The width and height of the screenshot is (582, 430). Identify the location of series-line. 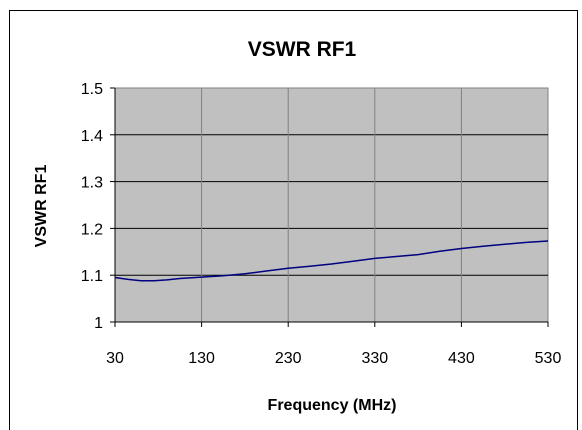
(331, 261).